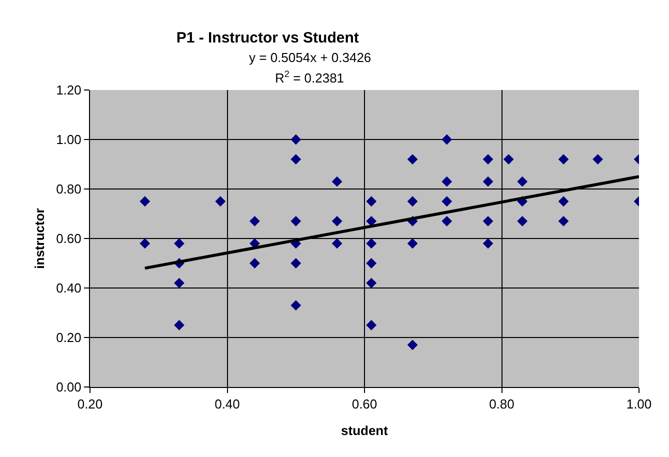 Image resolution: width=669 pixels, height=457 pixels. What do you see at coordinates (69, 387) in the screenshot?
I see `y-tick-label: 0.00` at bounding box center [69, 387].